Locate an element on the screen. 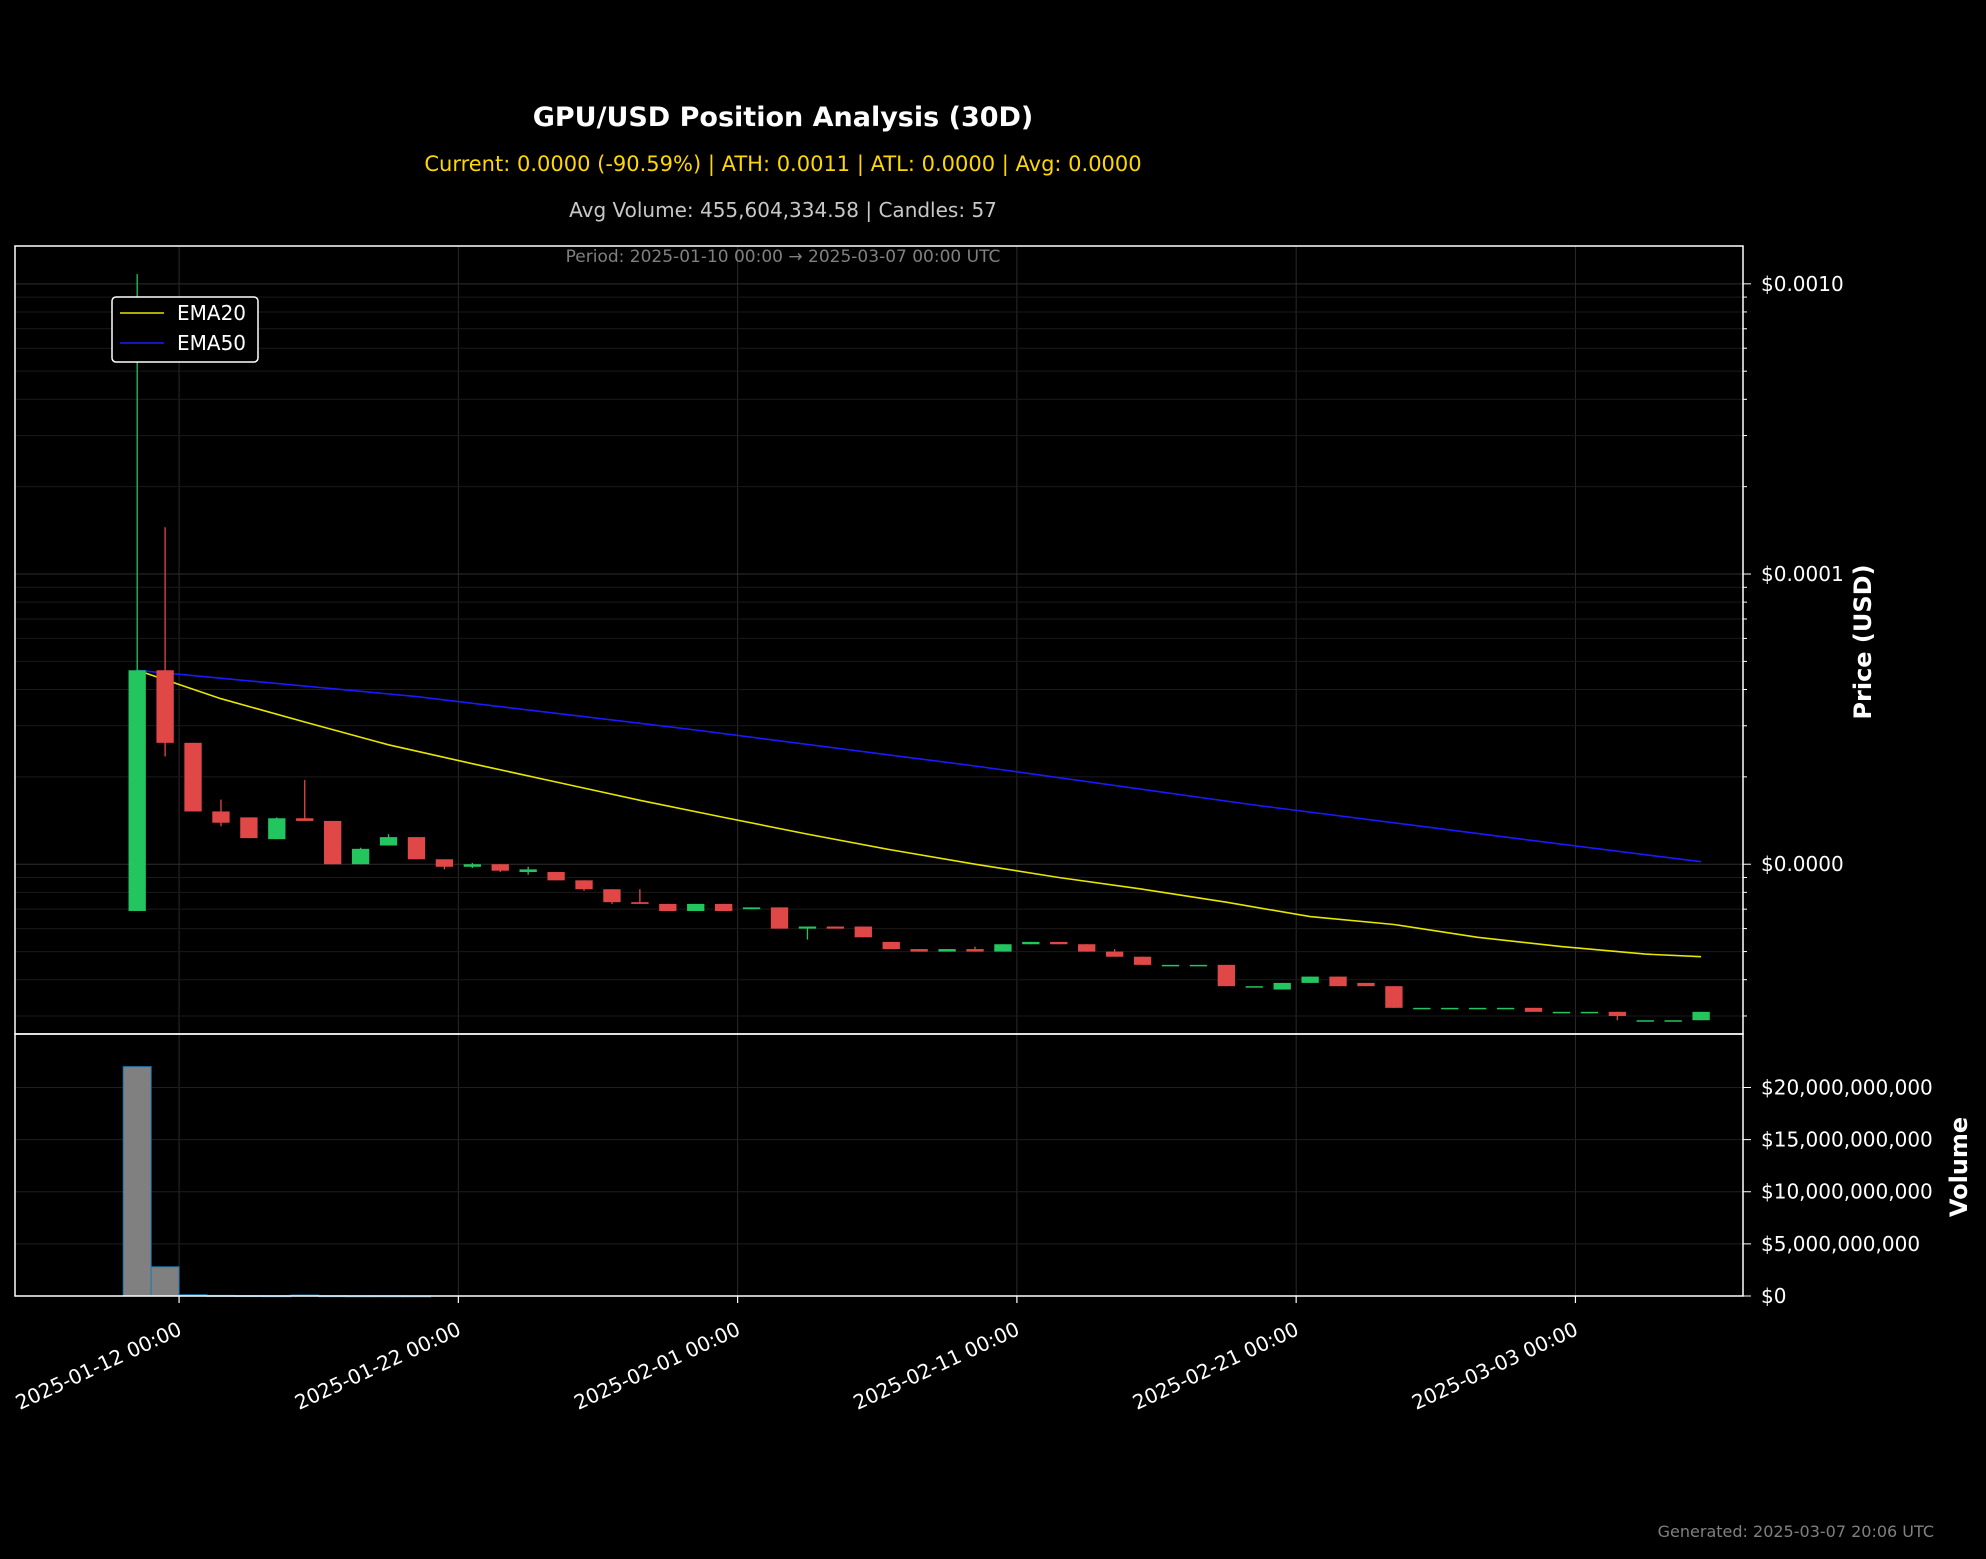 The image size is (1986, 1559). generated-footer: Generated: 2025-03-07 20:06 UTC is located at coordinates (1796, 1531).